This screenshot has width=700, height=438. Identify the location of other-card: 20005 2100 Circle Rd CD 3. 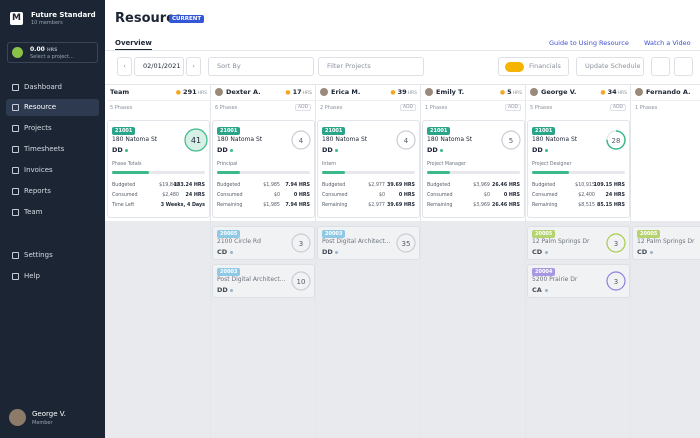
(263, 243).